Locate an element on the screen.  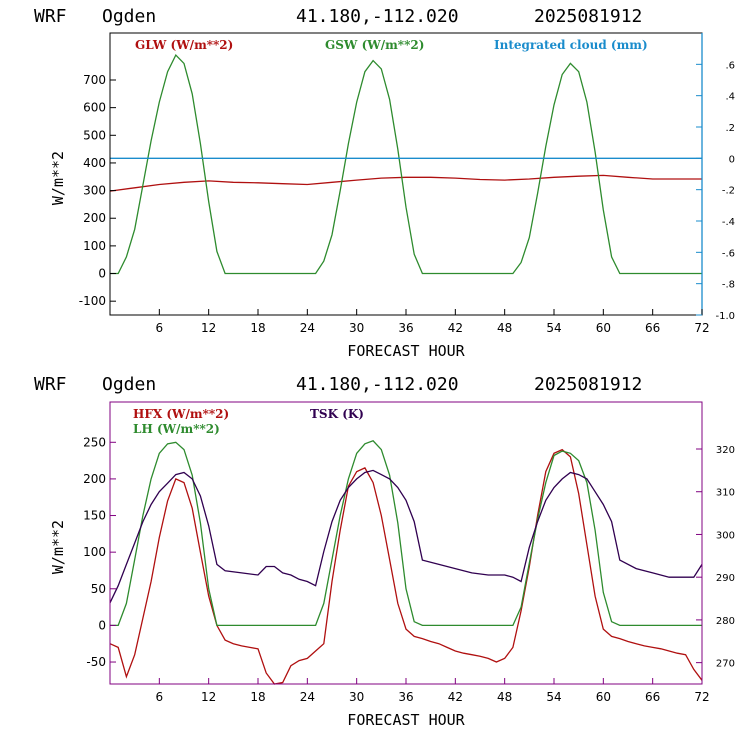
y-tick-label: 400 is located at coordinates (94, 163).